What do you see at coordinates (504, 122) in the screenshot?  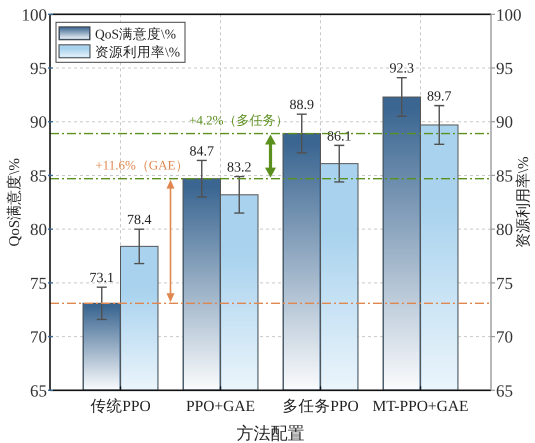 I see `y2-tick-label: 90` at bounding box center [504, 122].